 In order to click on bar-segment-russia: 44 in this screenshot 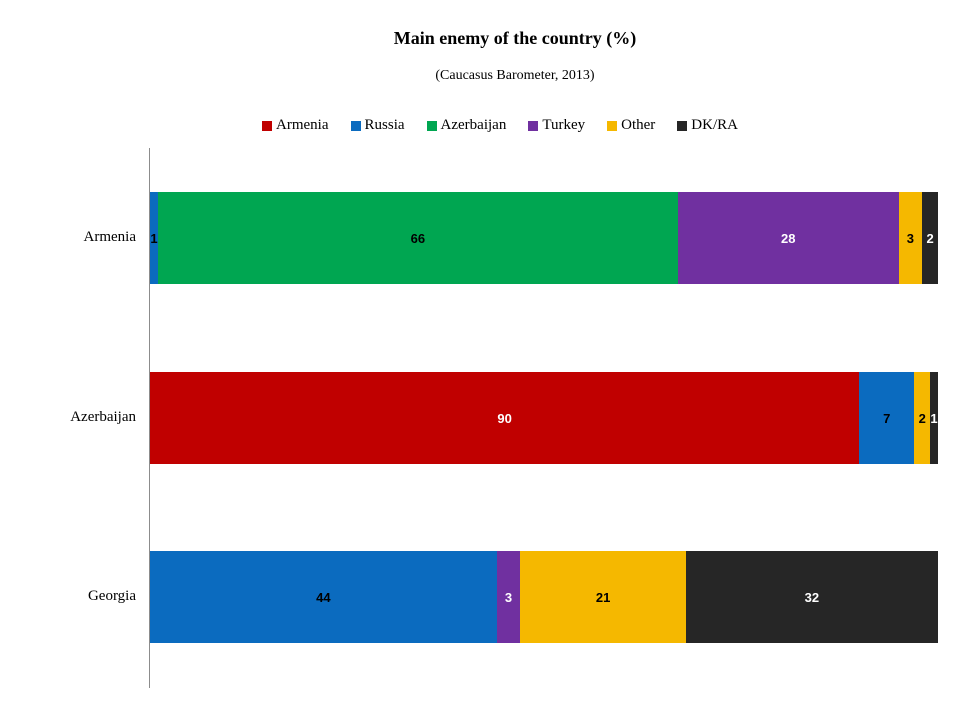, I will do `click(323, 597)`.